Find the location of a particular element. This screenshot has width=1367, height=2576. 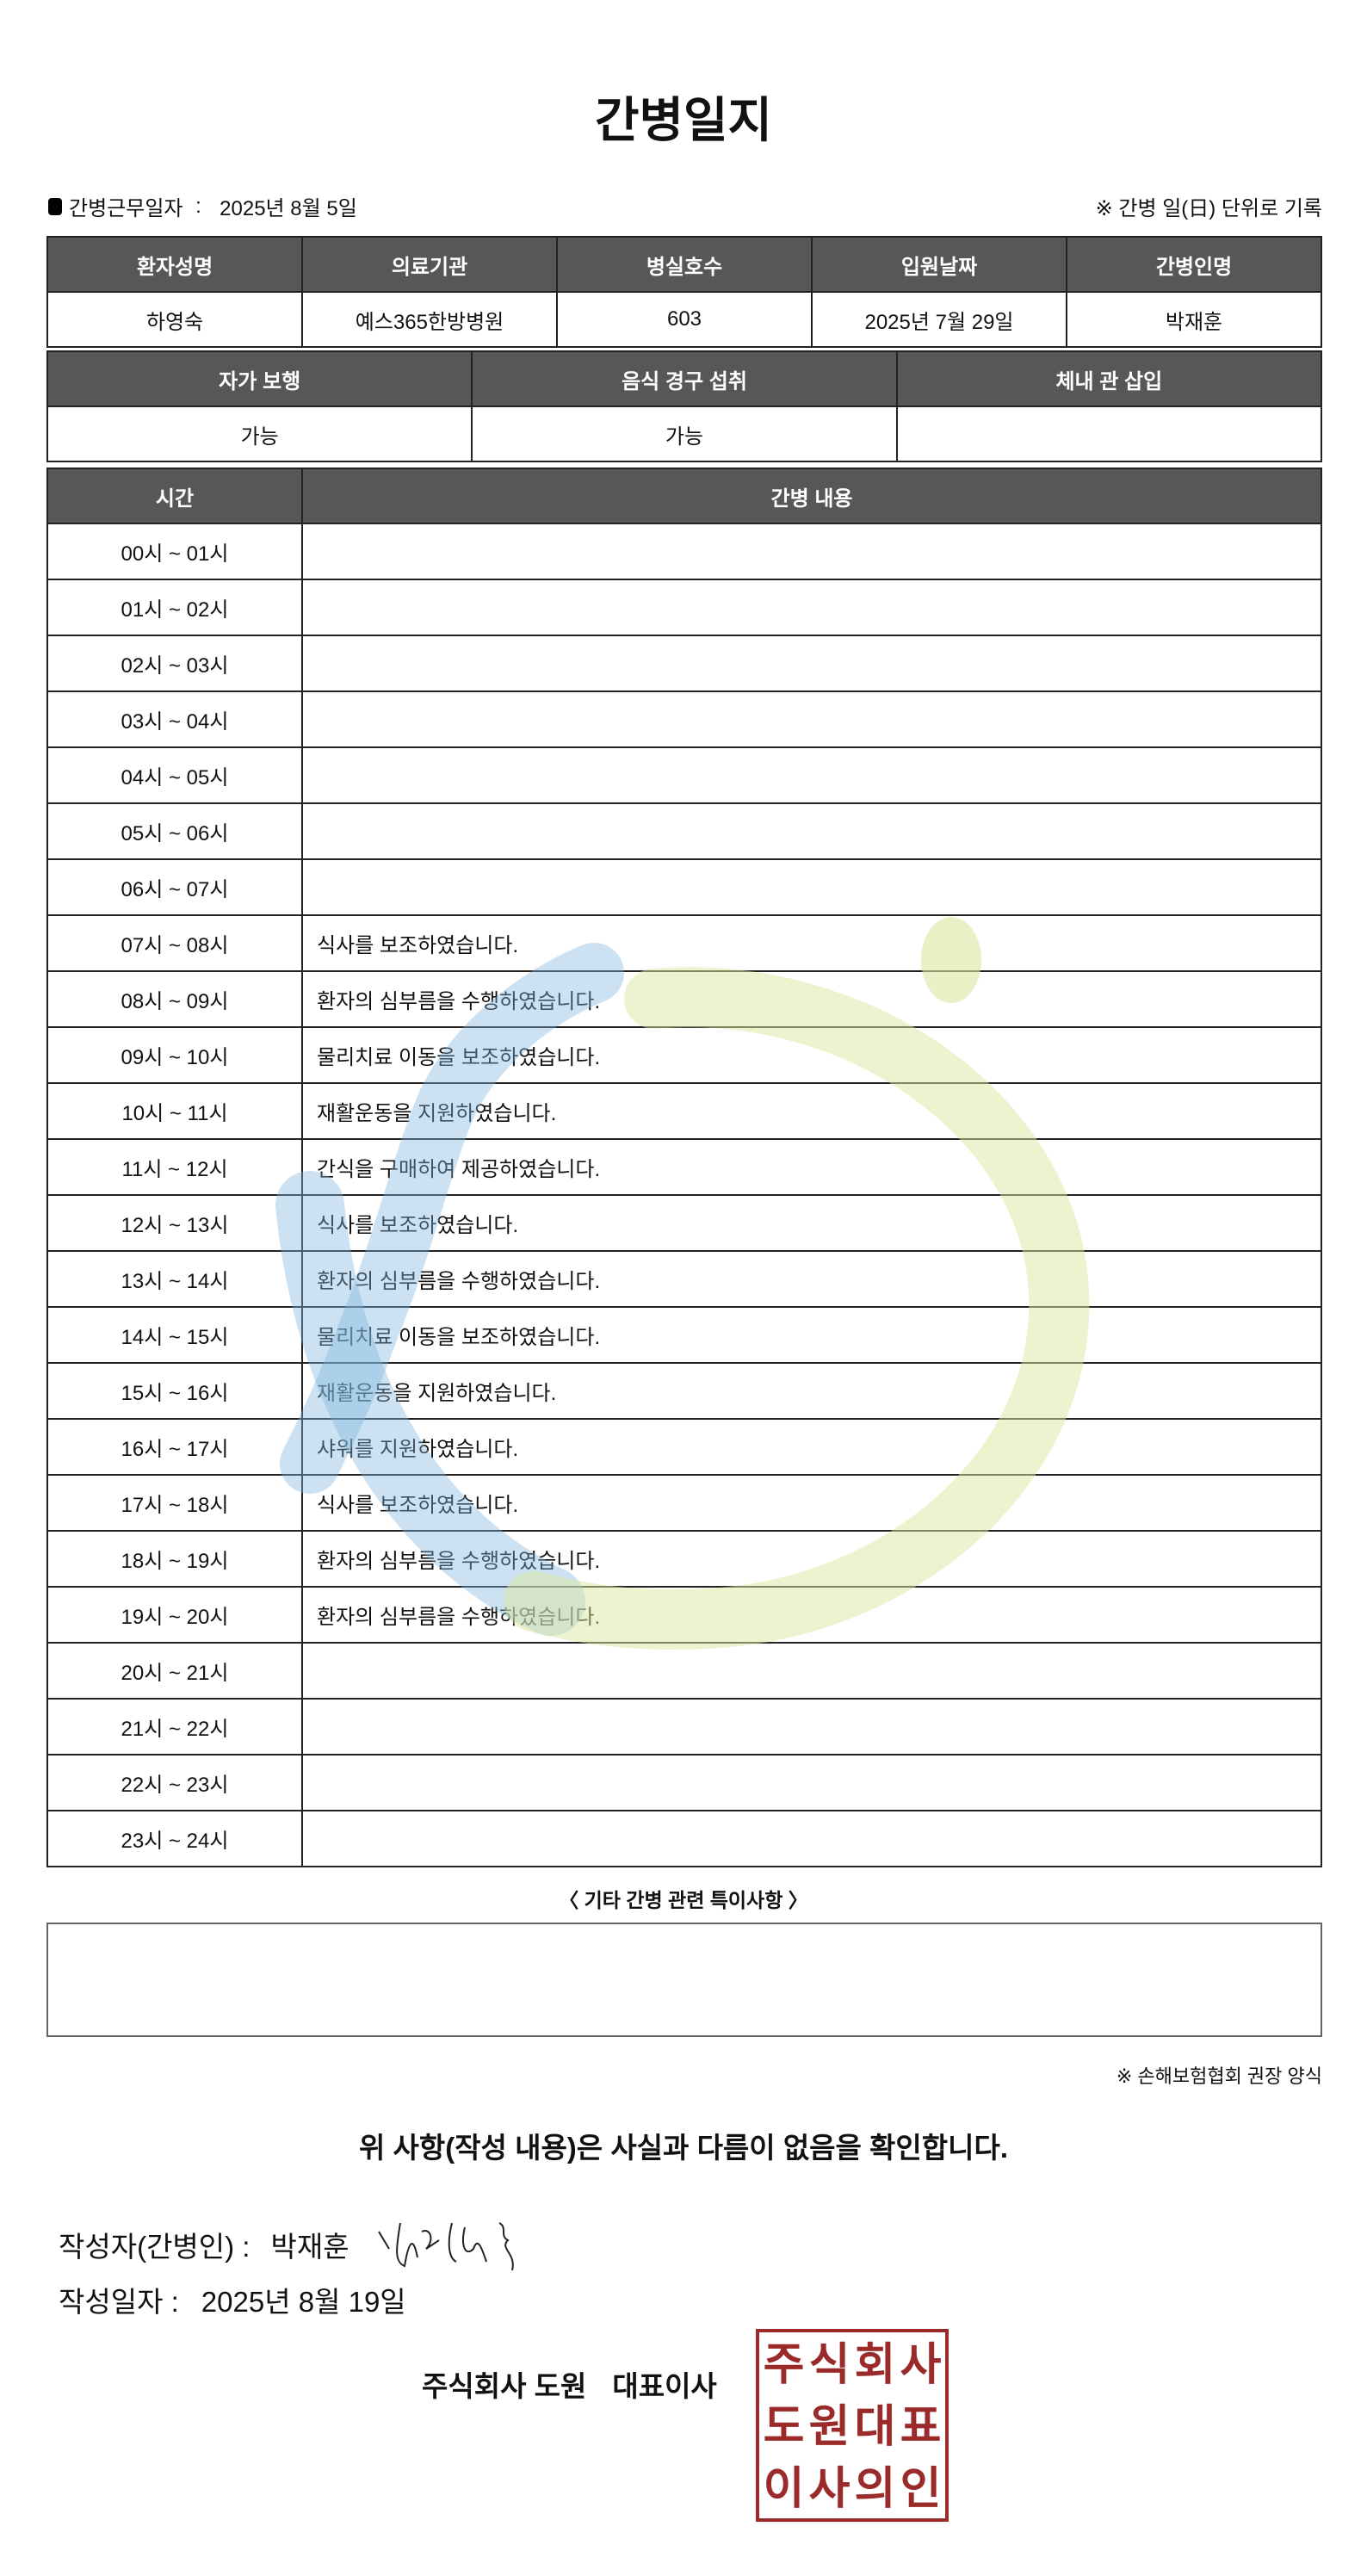

work-date: 간병근무일자 : 2025년 8월 5일 is located at coordinates (203, 206).